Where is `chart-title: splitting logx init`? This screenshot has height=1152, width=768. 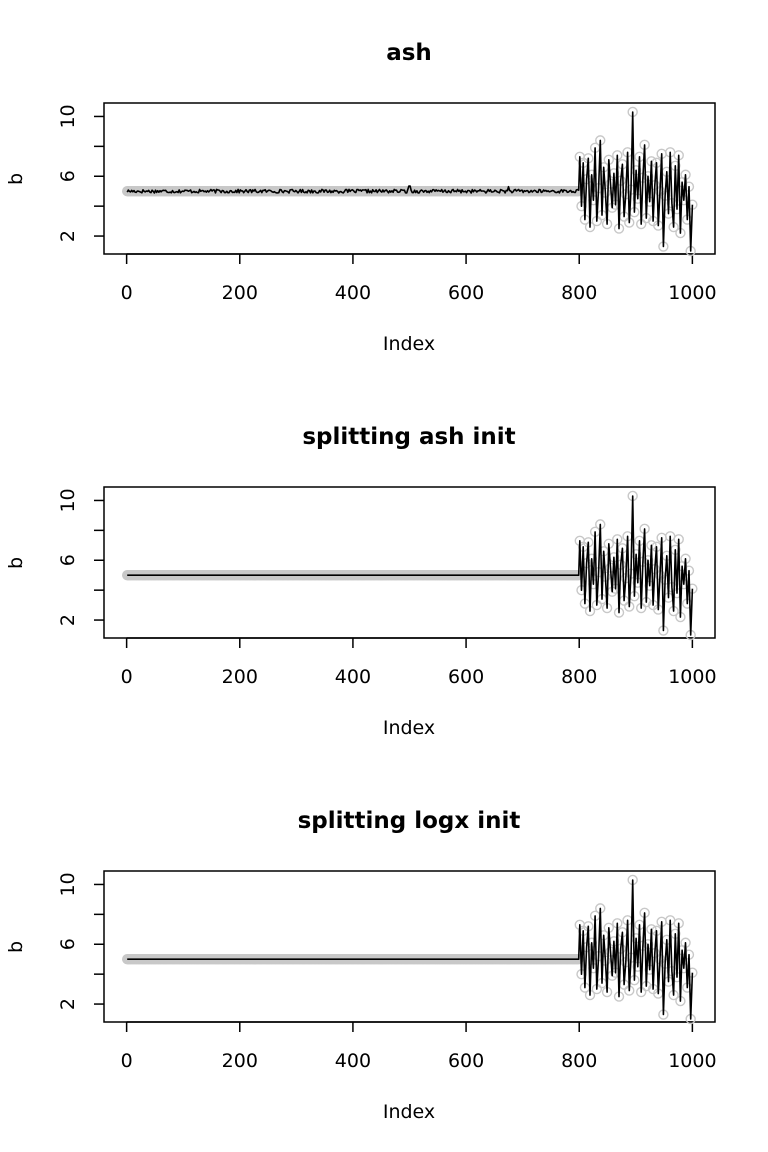 chart-title: splitting logx init is located at coordinates (409, 821).